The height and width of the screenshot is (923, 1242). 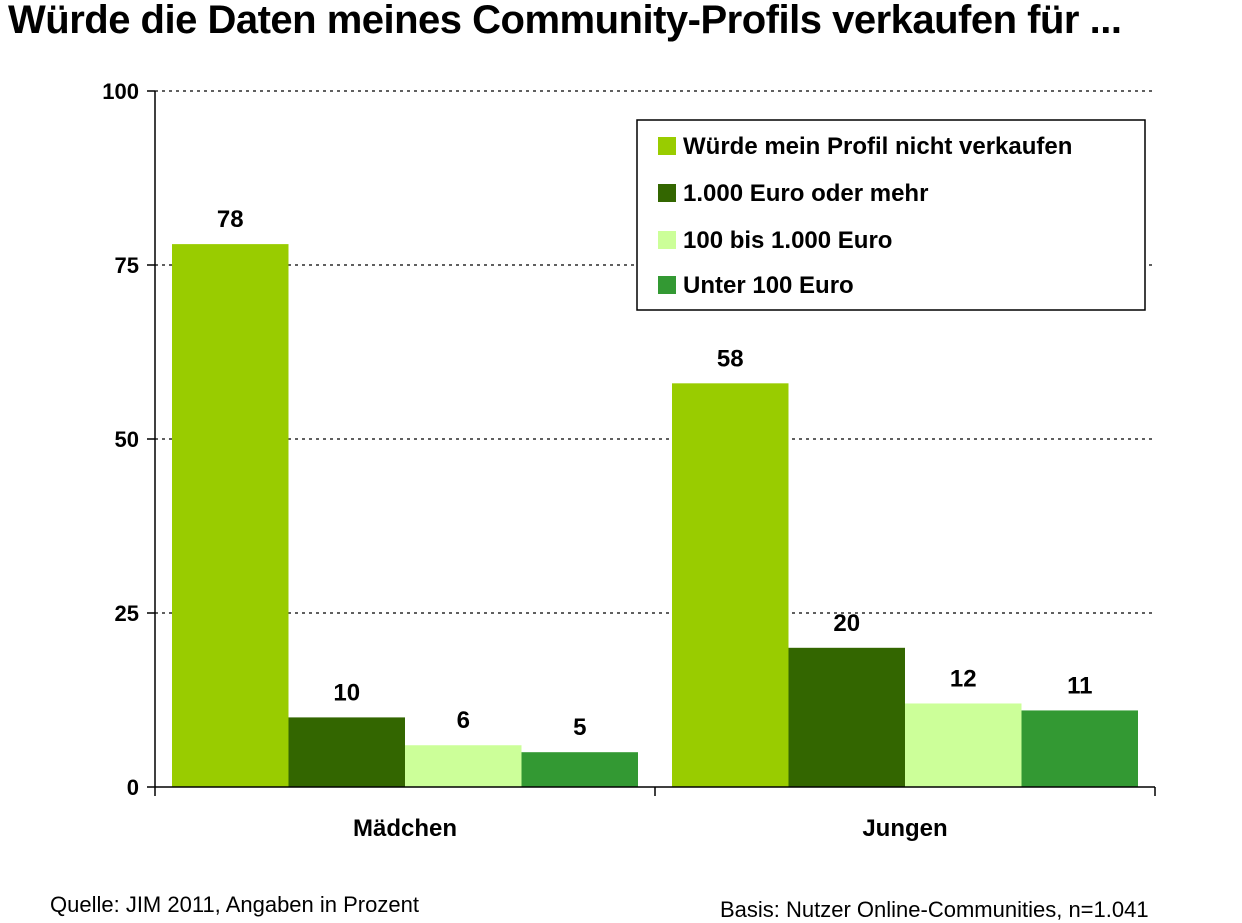 What do you see at coordinates (405, 828) in the screenshot?
I see `x-category-label: Mädchen` at bounding box center [405, 828].